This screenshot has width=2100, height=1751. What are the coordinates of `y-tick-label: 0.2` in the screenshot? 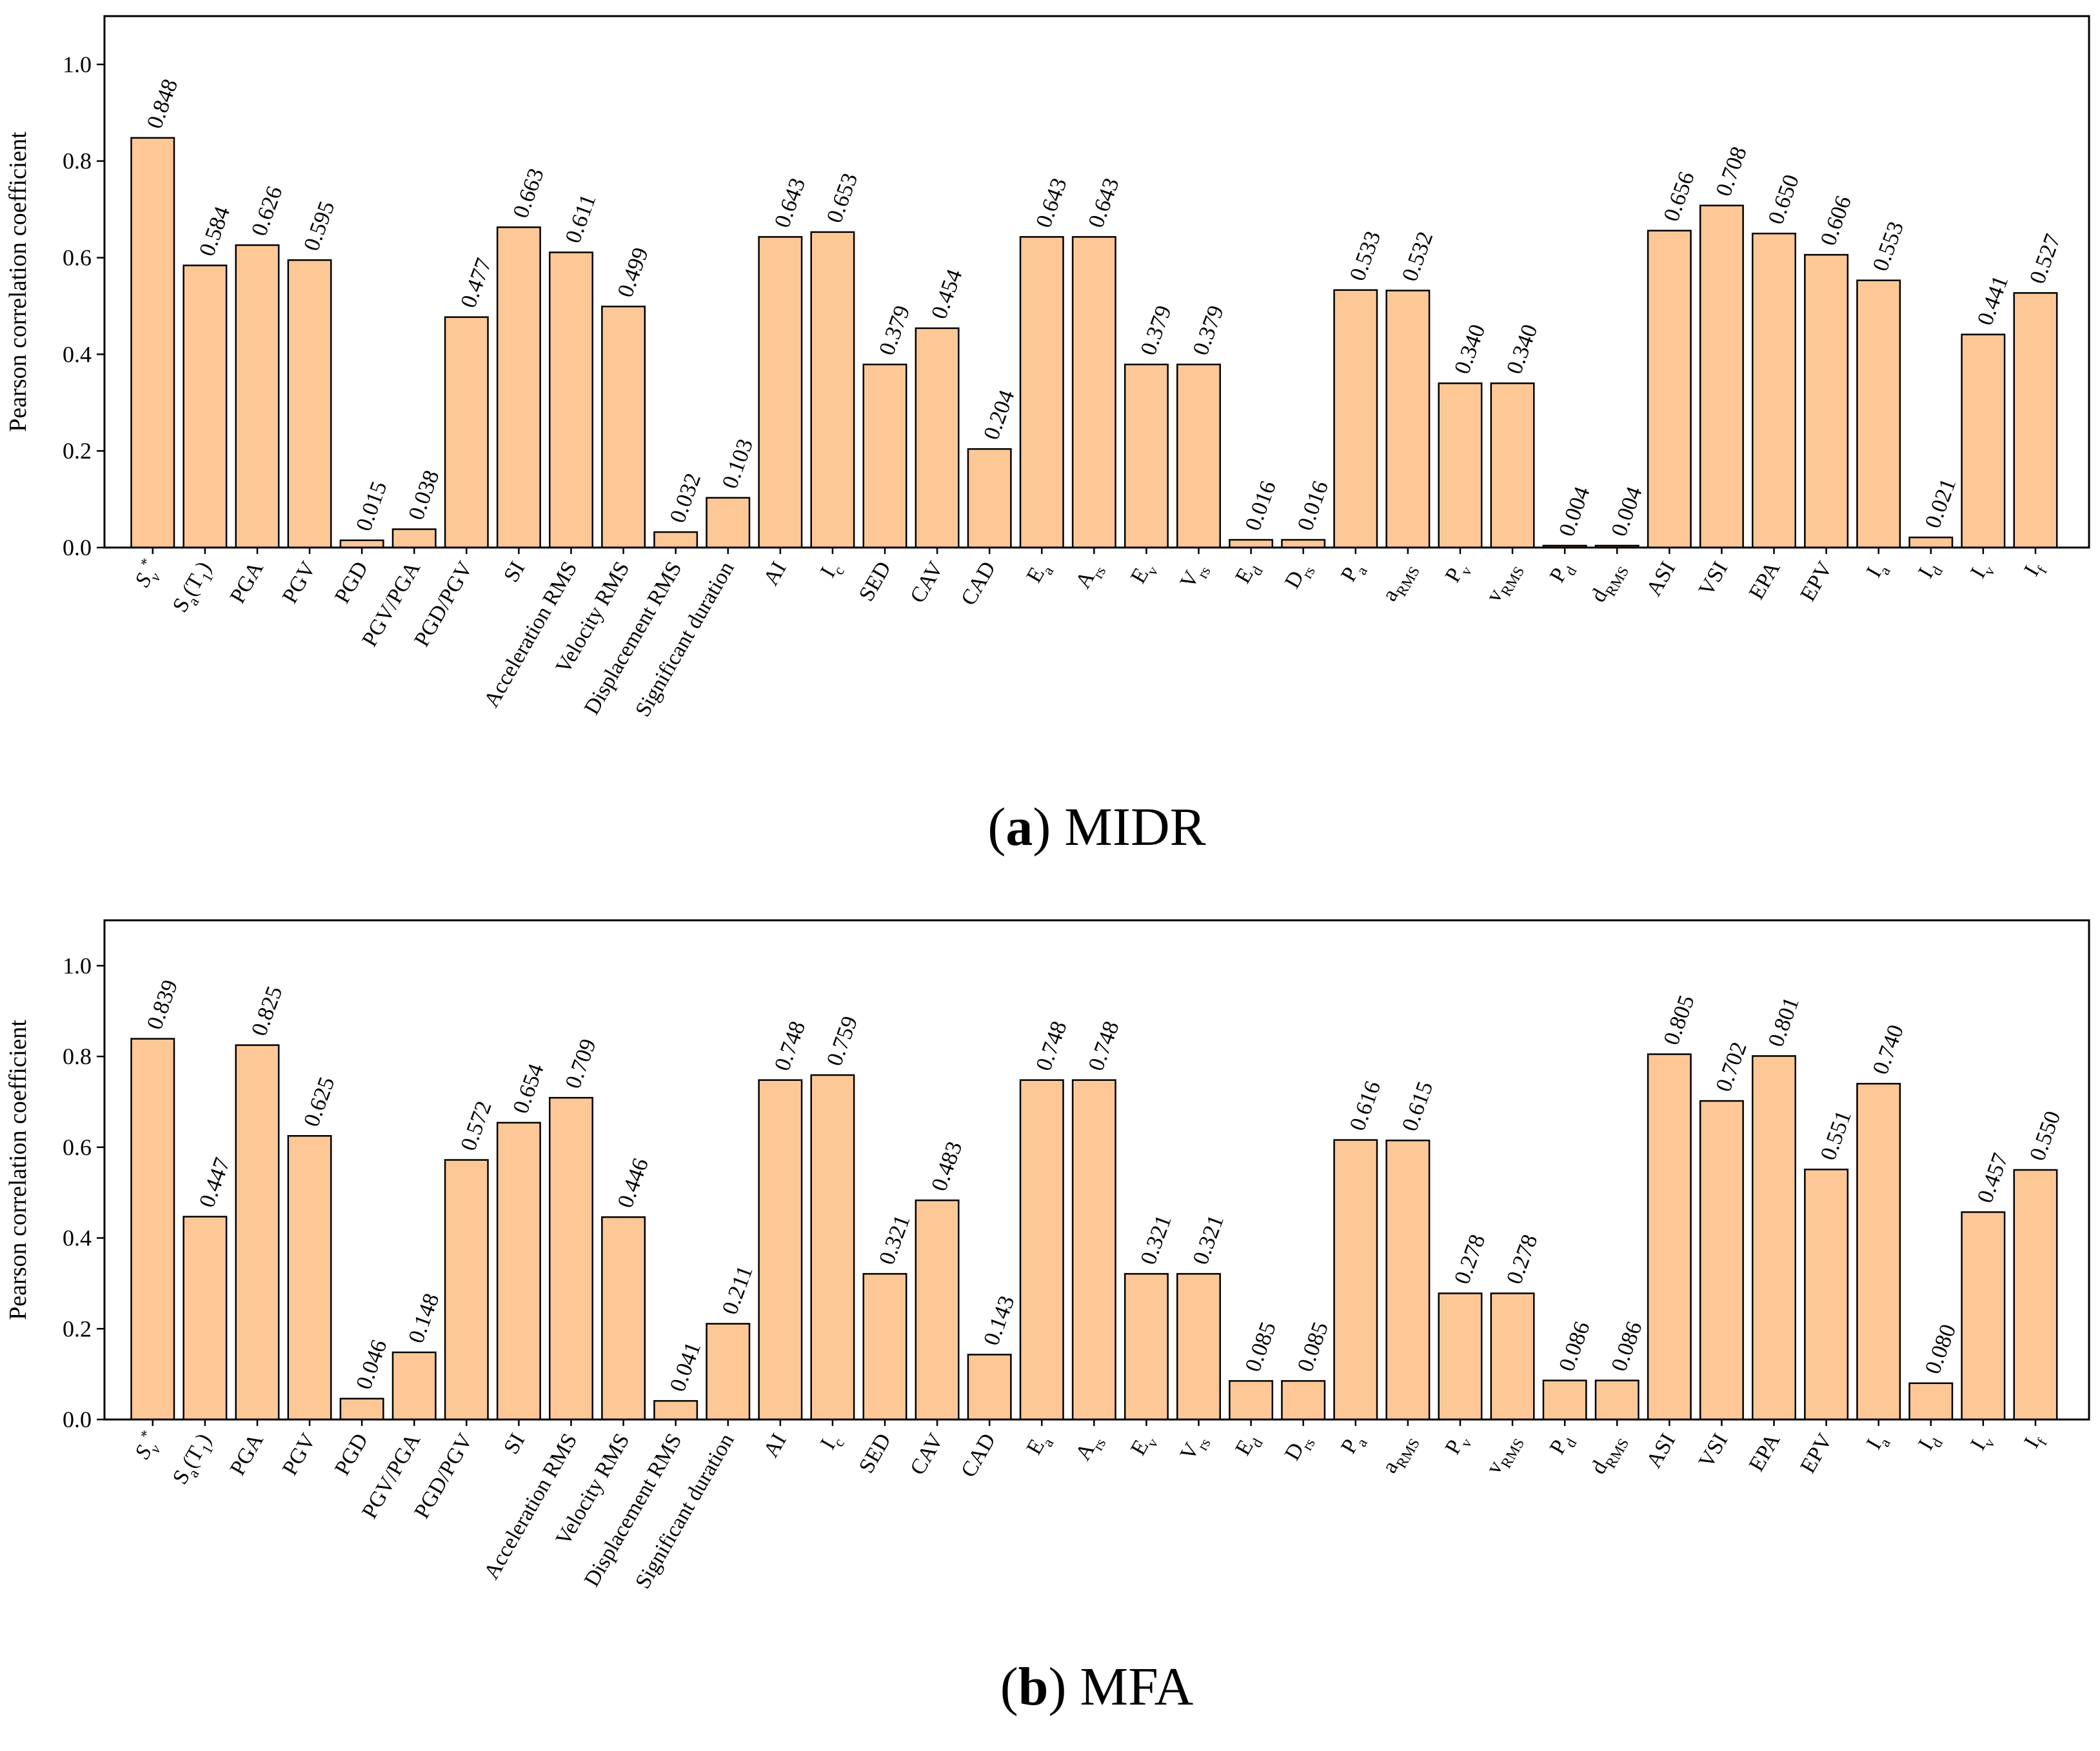 It's located at (77, 1328).